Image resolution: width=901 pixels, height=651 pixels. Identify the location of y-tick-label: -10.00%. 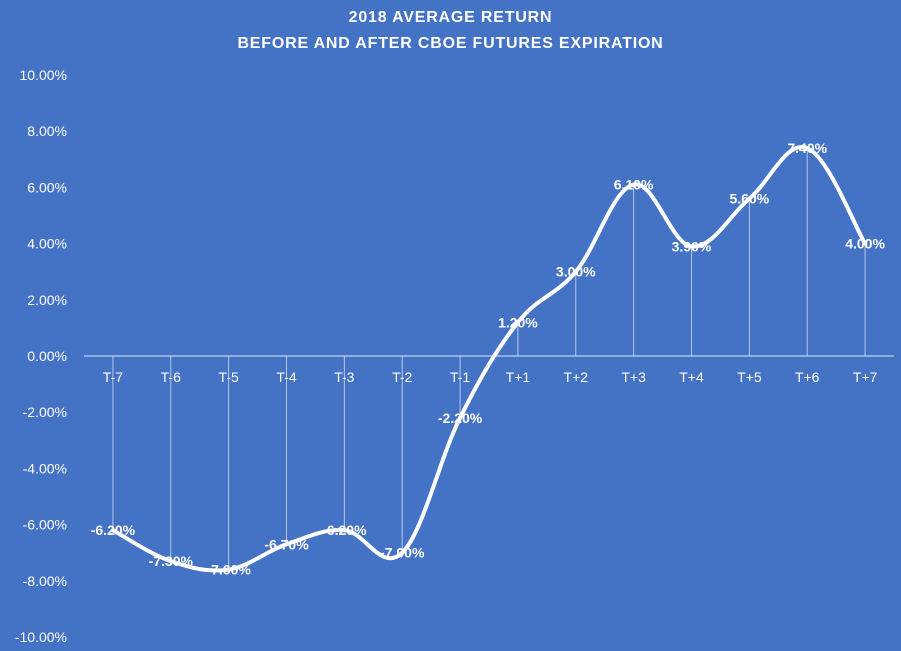
(41, 637).